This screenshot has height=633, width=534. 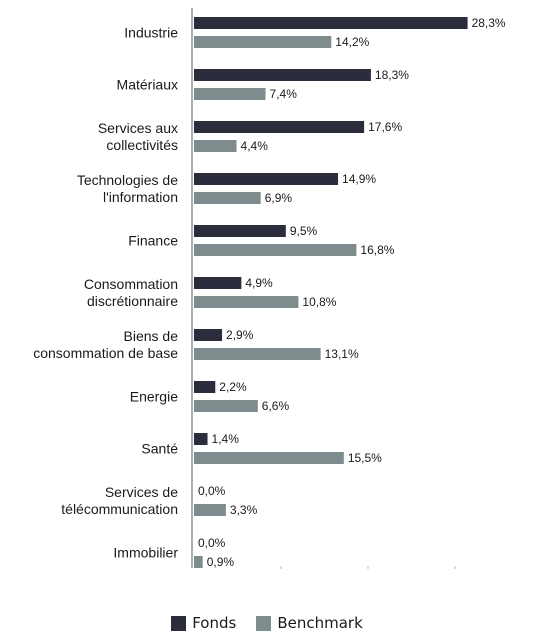 What do you see at coordinates (105, 344) in the screenshot?
I see `category-label-6: Biens de consommation de base` at bounding box center [105, 344].